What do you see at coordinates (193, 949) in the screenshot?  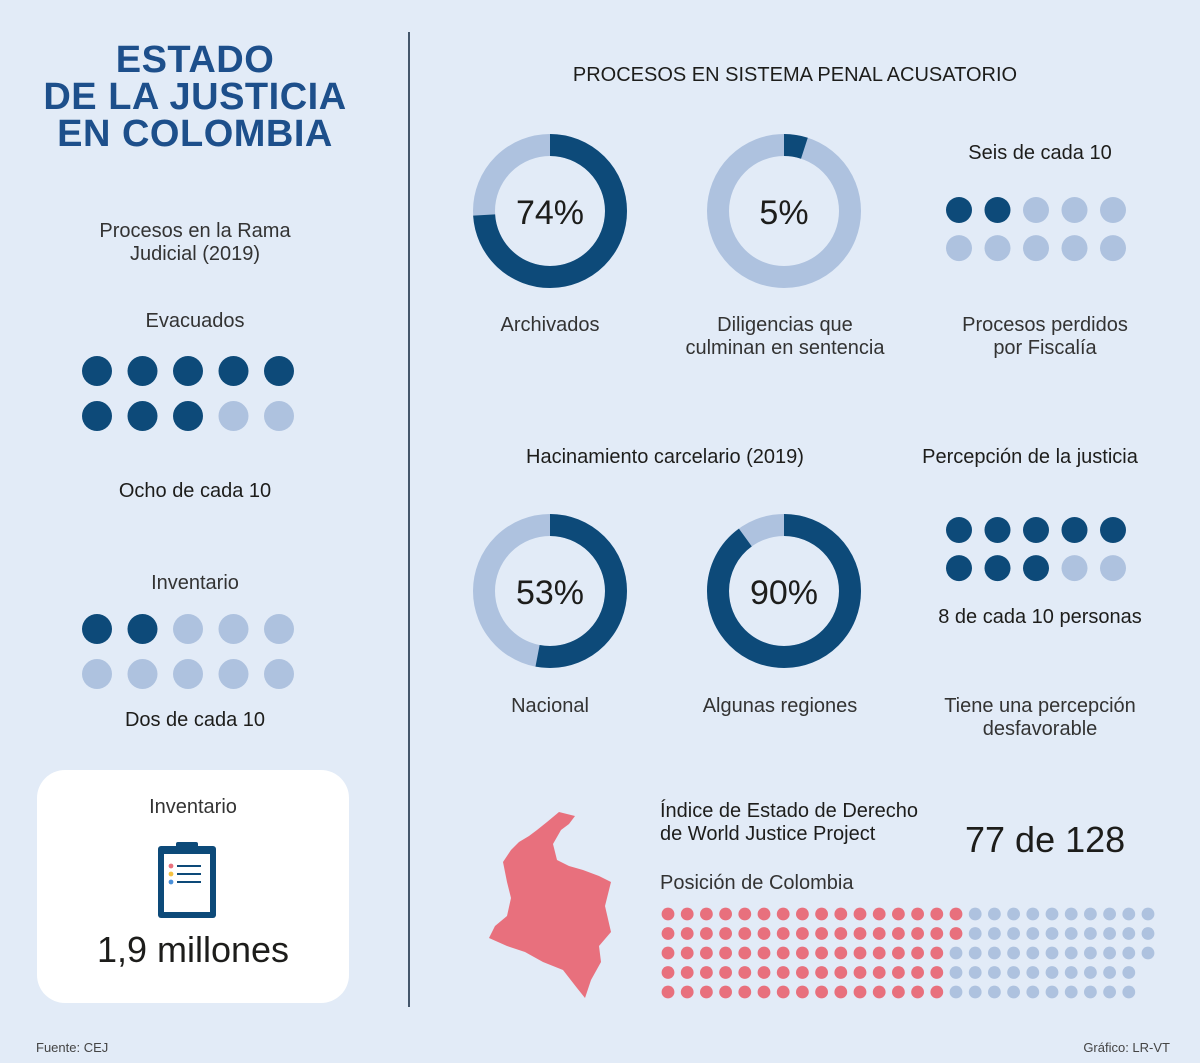 I see `card-value: 1,9 millones` at bounding box center [193, 949].